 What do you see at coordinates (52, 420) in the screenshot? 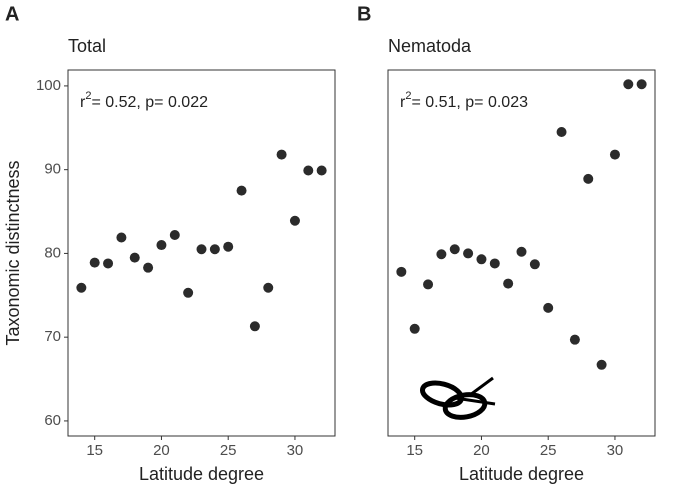
I see `y-tick-label: 60` at bounding box center [52, 420].